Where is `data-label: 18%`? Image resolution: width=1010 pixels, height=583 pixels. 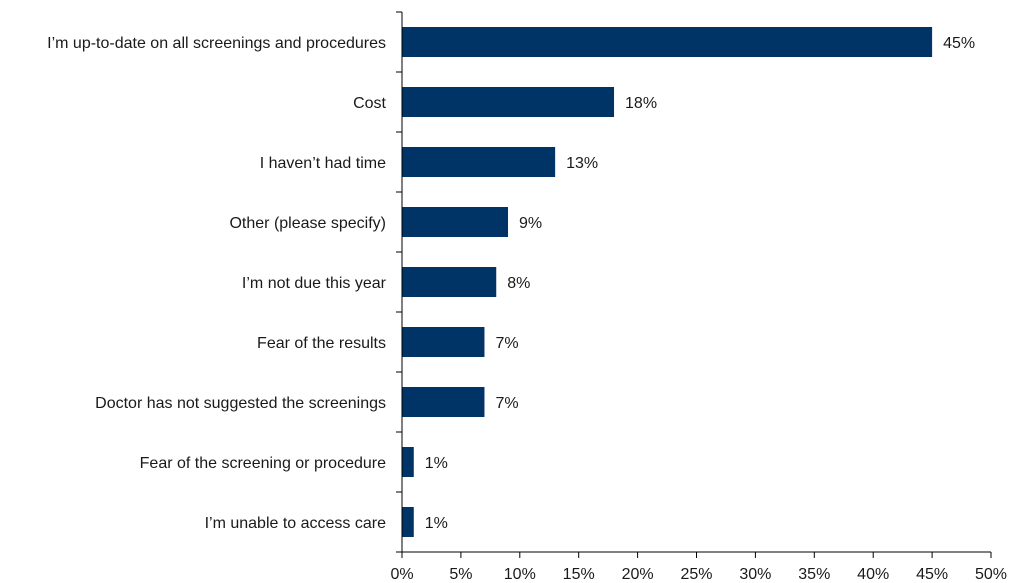
data-label: 18% is located at coordinates (641, 103).